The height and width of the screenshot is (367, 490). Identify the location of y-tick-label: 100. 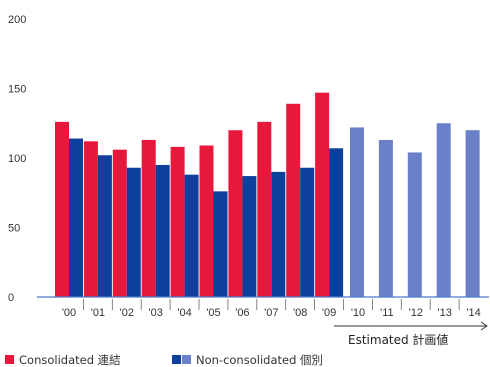
(17, 159).